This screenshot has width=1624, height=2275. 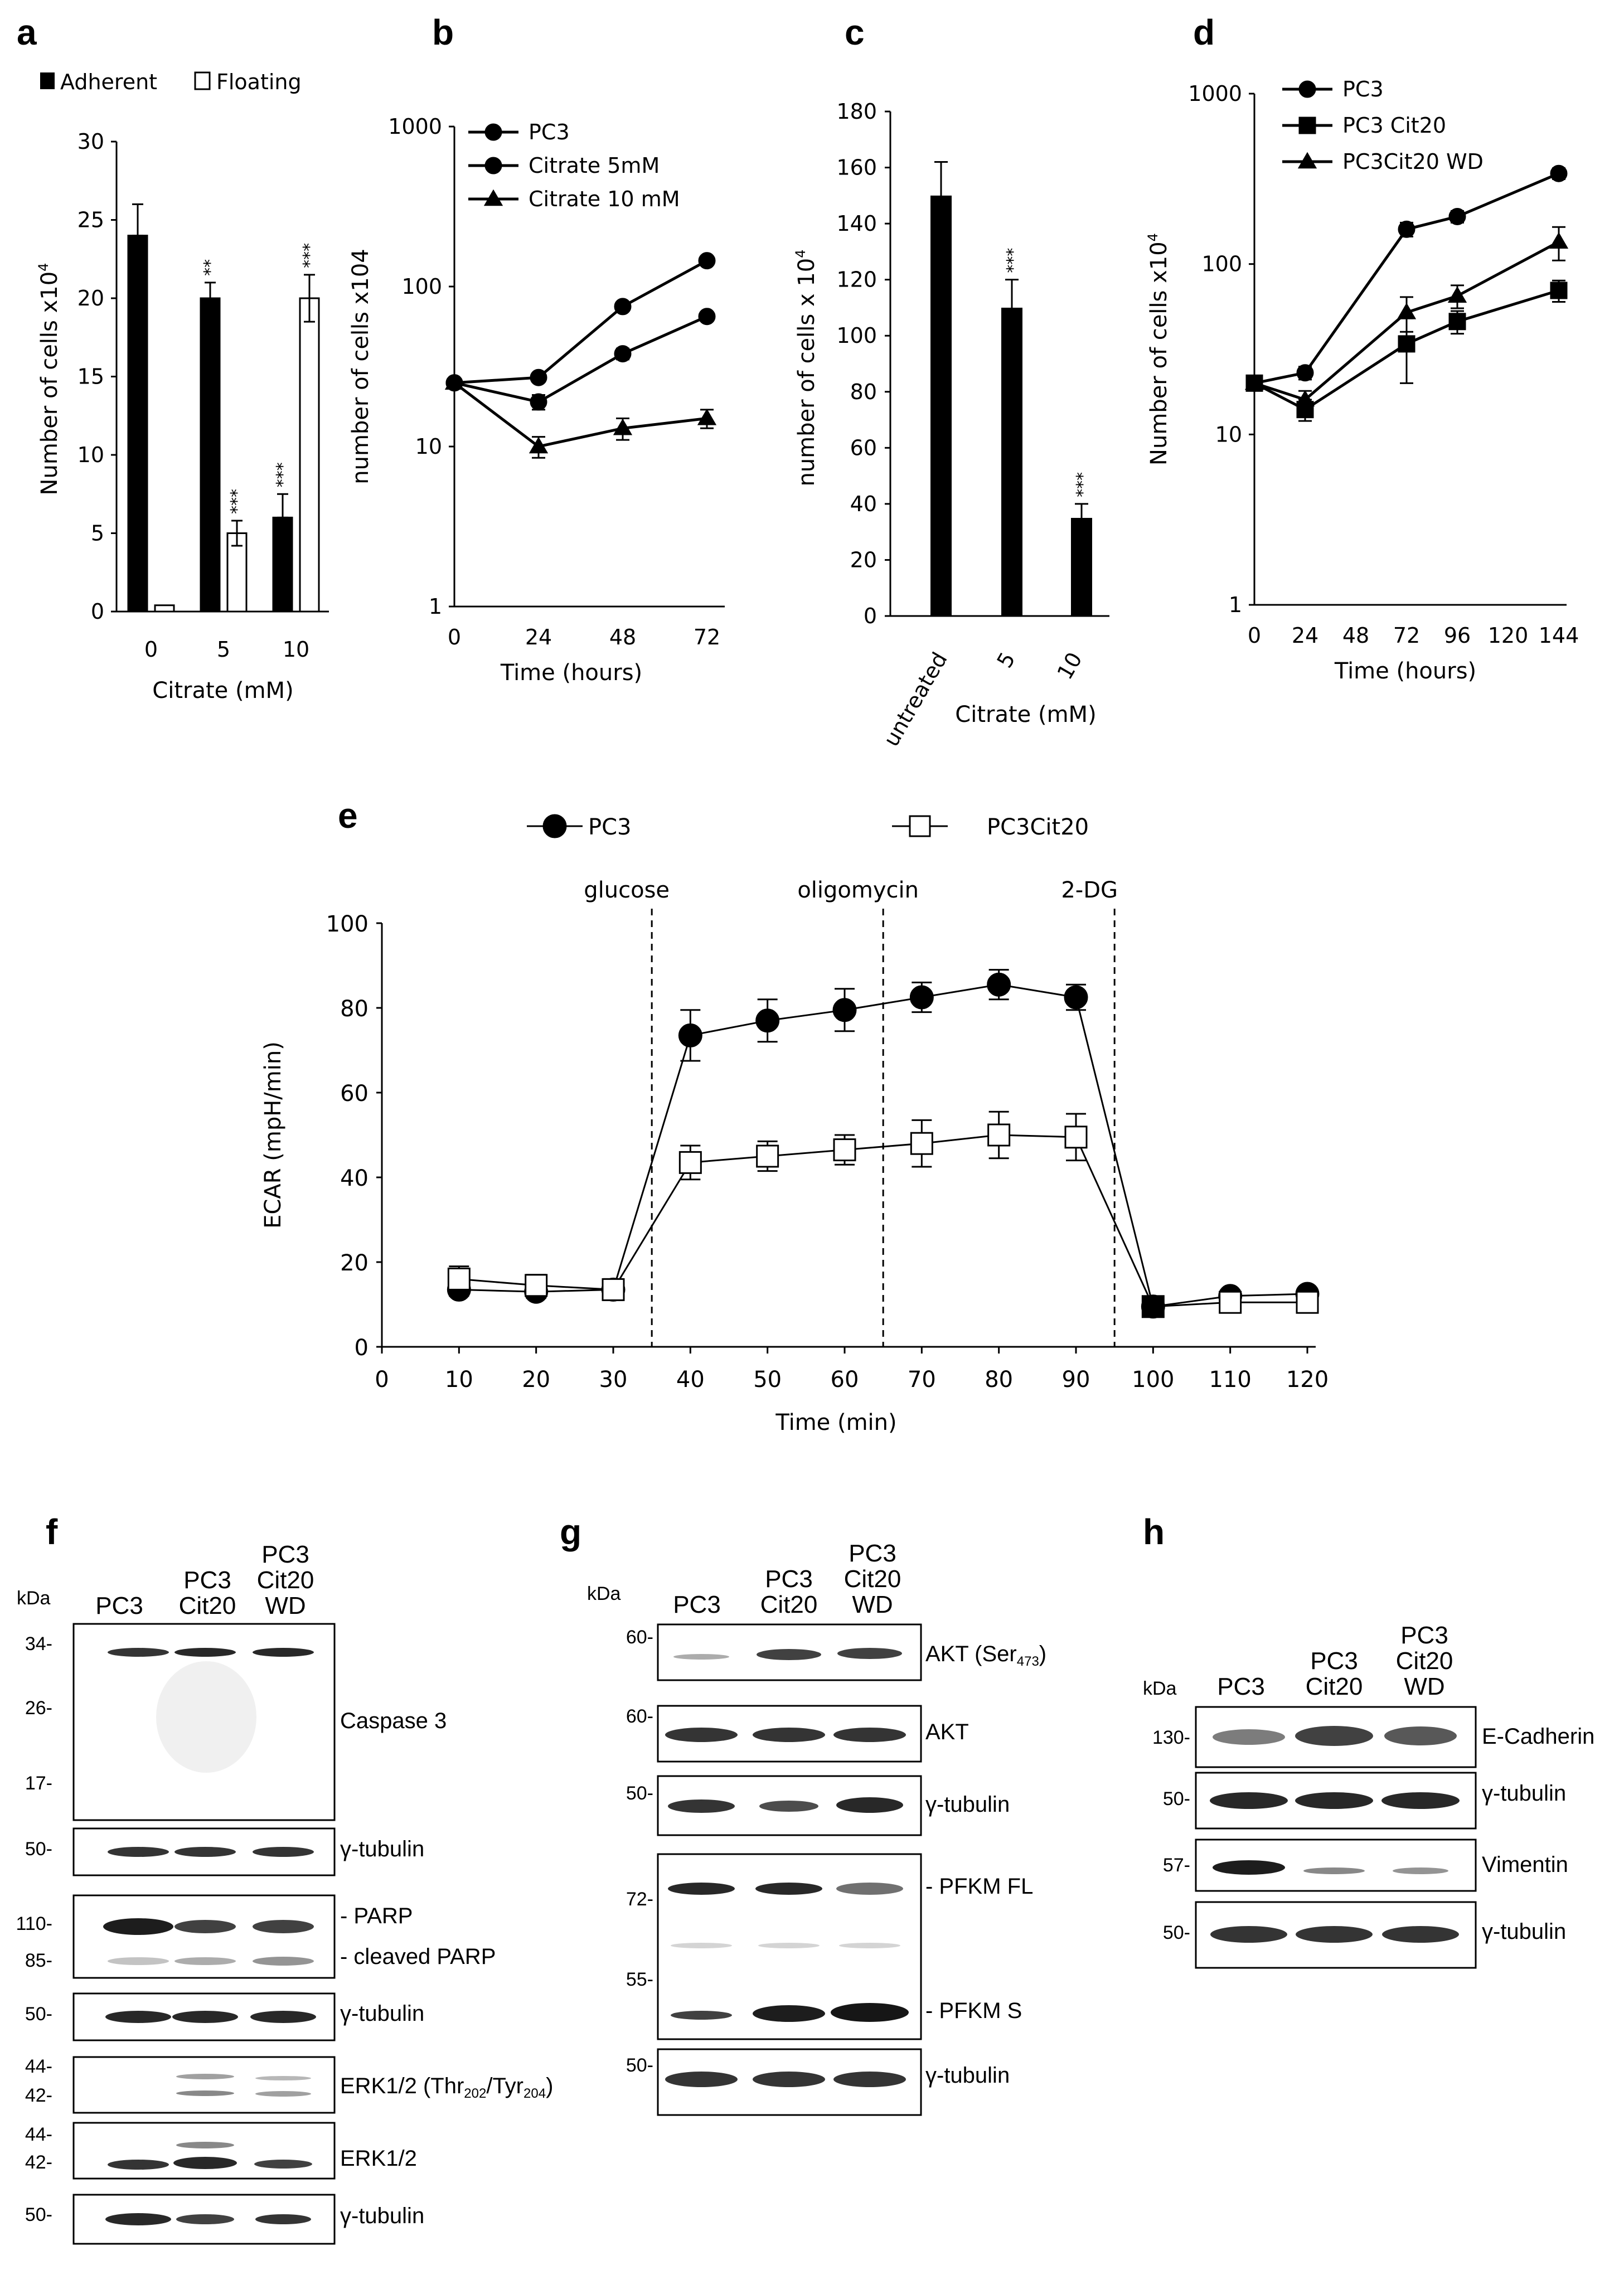 I want to click on b-ytick-label: 1000, so click(x=415, y=126).